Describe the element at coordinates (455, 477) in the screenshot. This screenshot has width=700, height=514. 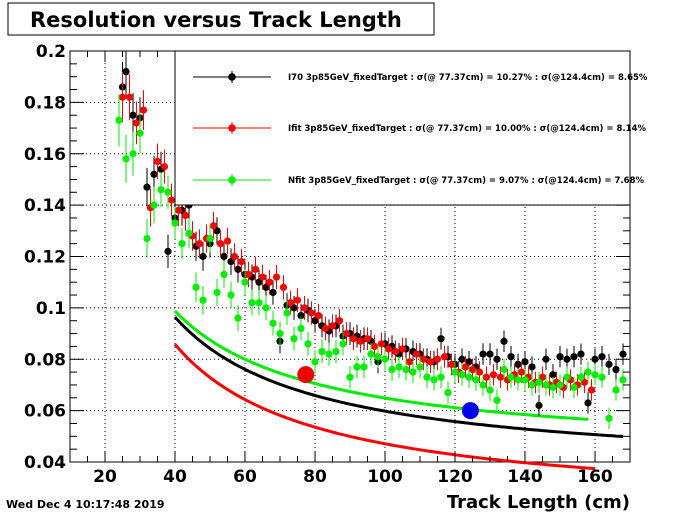
I see `x-tick-label: 120` at that location.